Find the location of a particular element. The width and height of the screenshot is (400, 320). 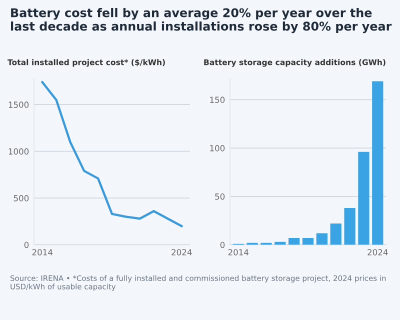

y-tick-label: 50 is located at coordinates (220, 196).